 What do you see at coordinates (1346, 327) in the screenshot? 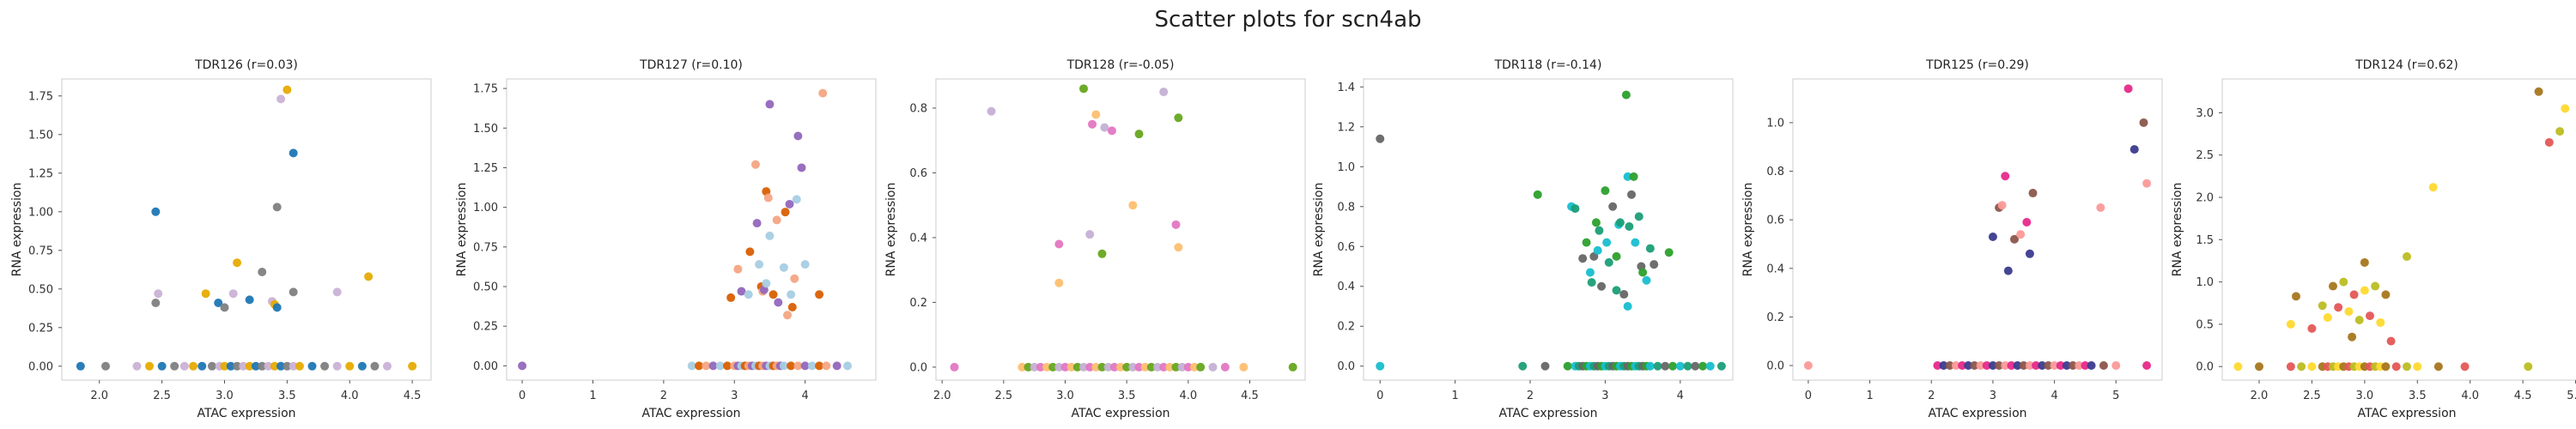
I see `y-tick-label: 0.2` at bounding box center [1346, 327].